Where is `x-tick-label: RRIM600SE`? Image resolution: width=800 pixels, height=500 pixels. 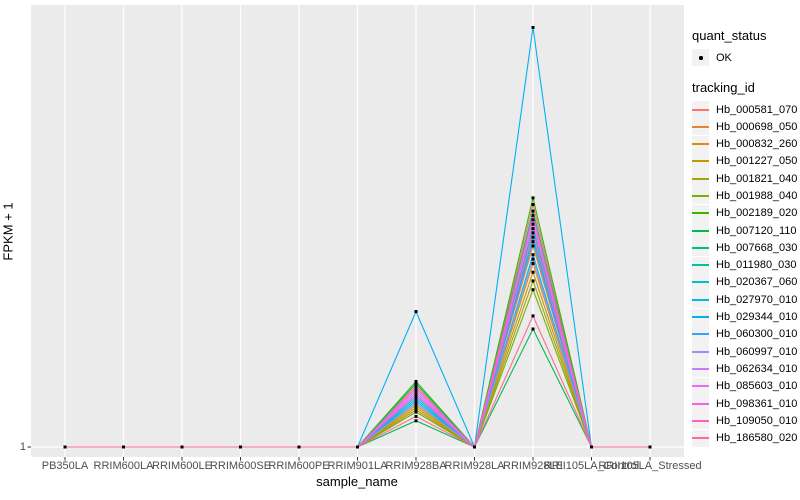
x-tick-label: RRIM600SE is located at coordinates (240, 466).